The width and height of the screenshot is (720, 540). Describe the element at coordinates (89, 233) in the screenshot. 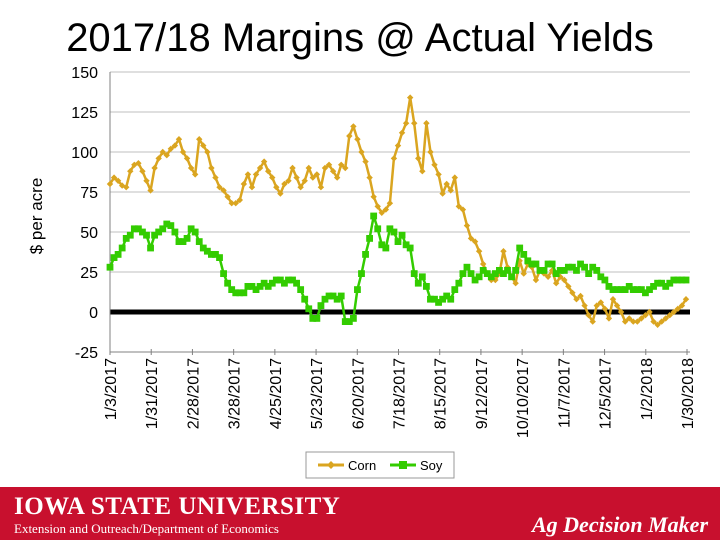

I see `y-tick-label: 50` at that location.